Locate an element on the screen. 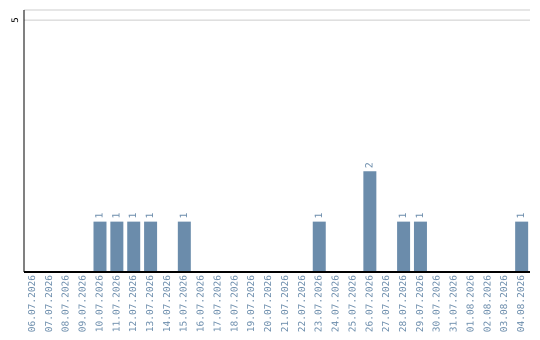  x-tick-label: 26.07.2026 is located at coordinates (370, 303).